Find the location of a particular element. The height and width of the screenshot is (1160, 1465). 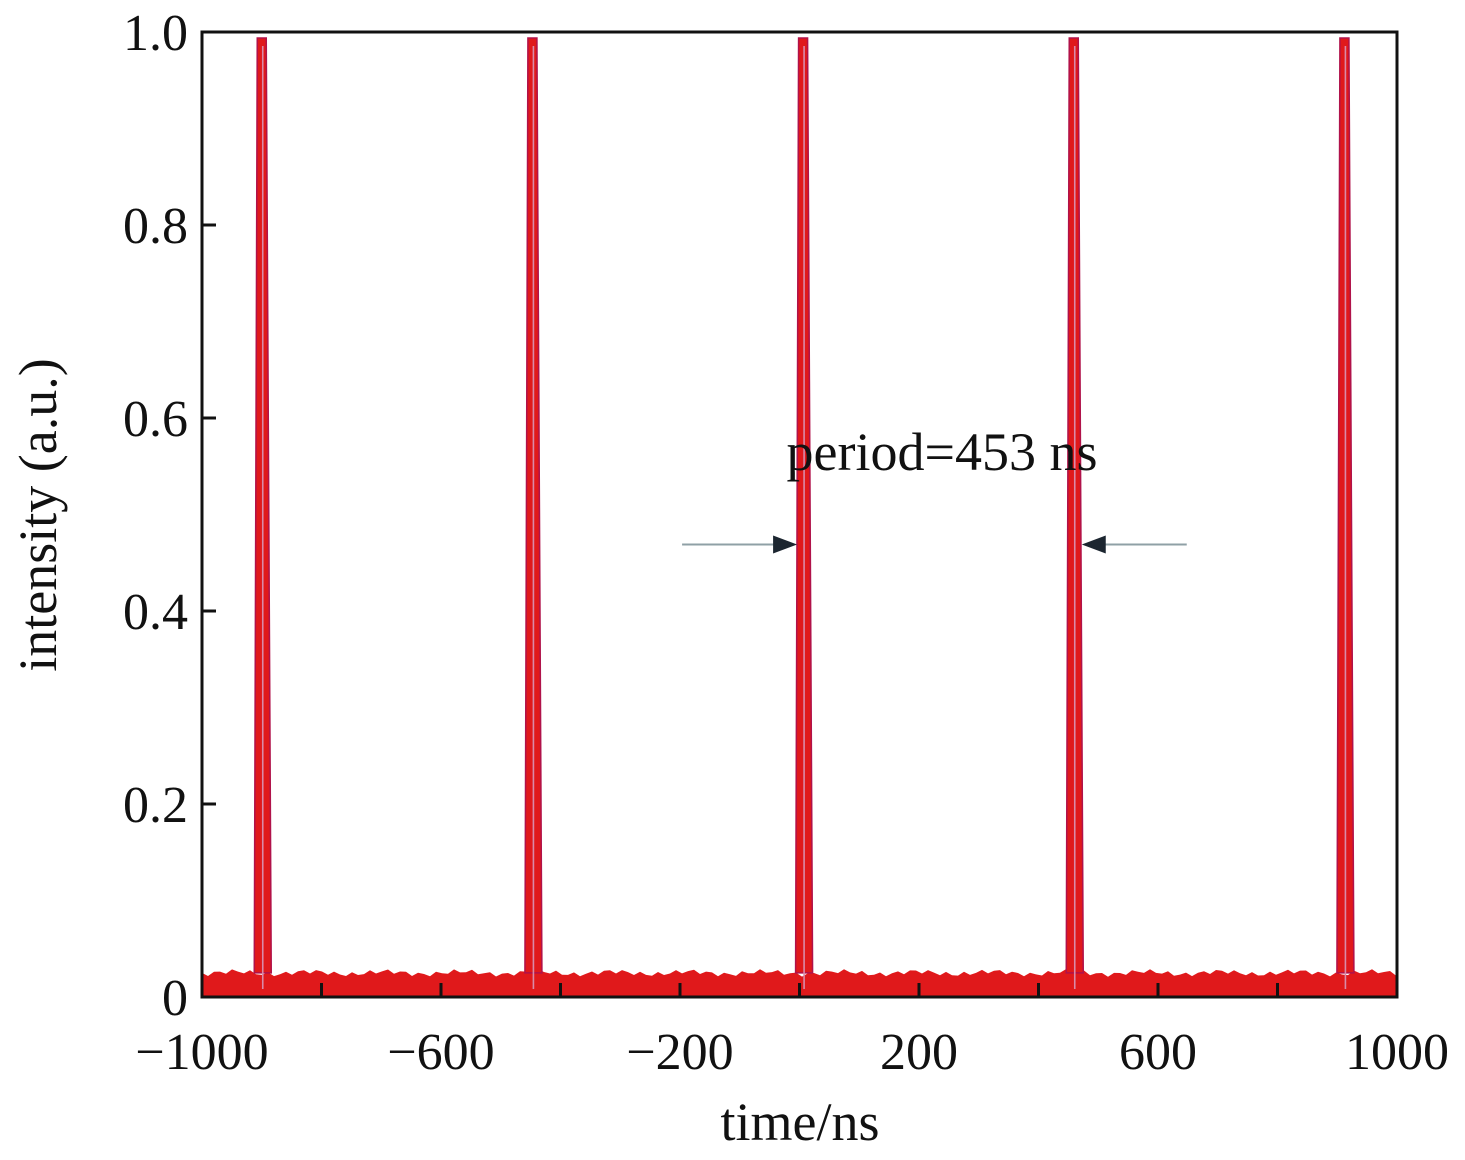

y-axis-title: intensity (a.u.) is located at coordinates (38, 514).